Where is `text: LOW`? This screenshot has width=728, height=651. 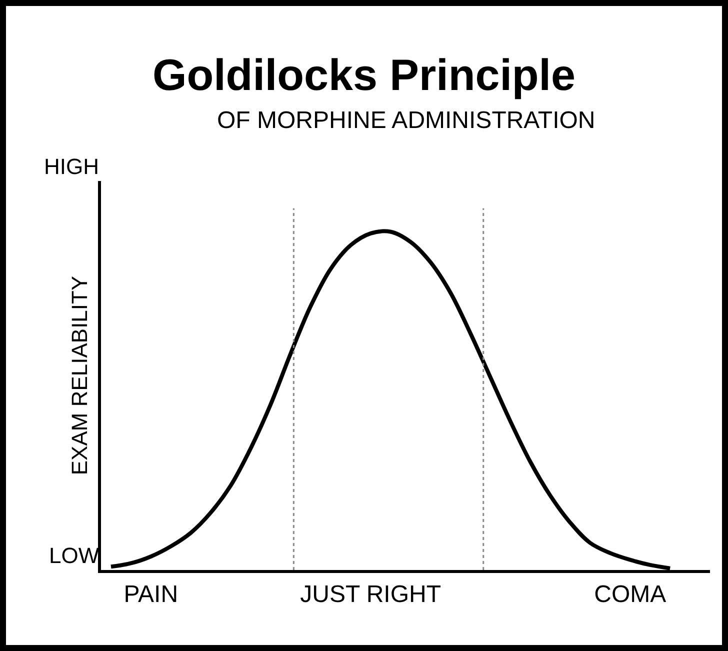
text: LOW is located at coordinates (74, 555).